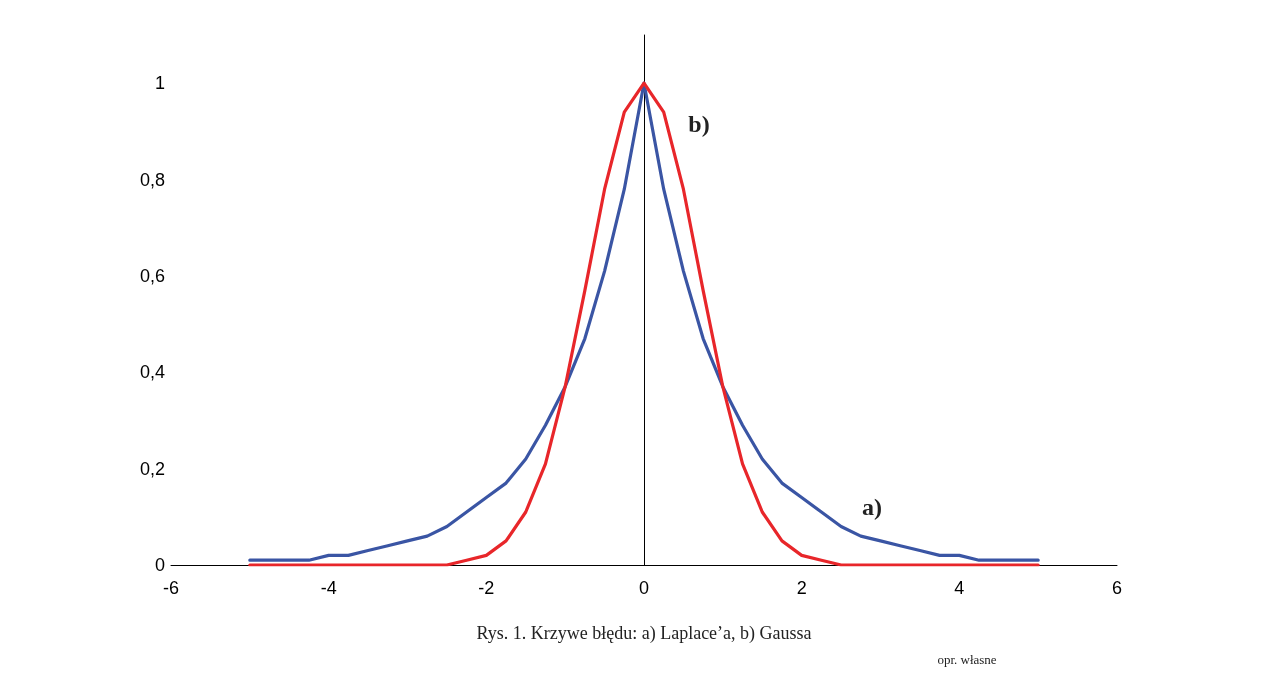 The width and height of the screenshot is (1266, 675). What do you see at coordinates (328, 588) in the screenshot?
I see `x-tick-label: -4` at bounding box center [328, 588].